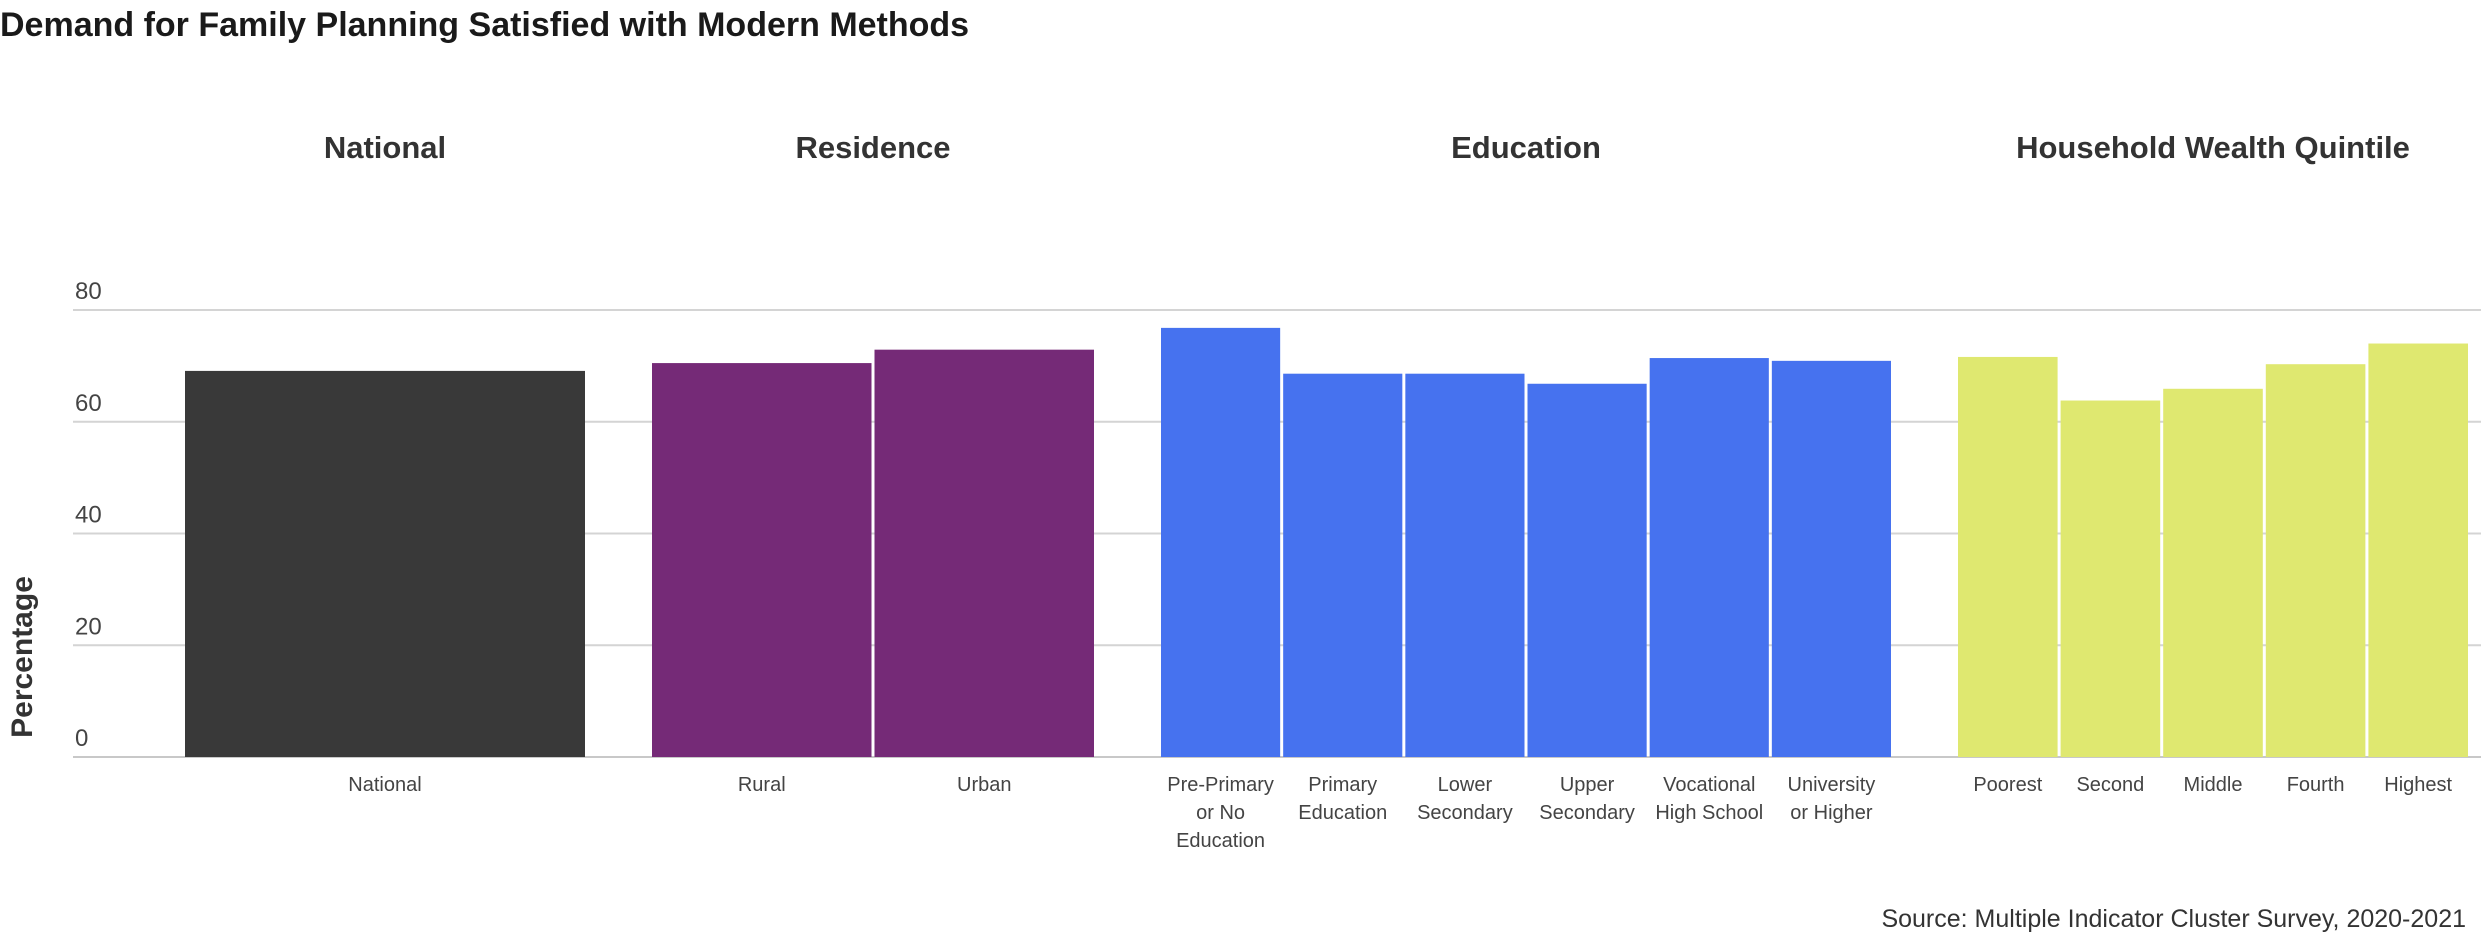 The width and height of the screenshot is (2481, 940). Describe the element at coordinates (22, 657) in the screenshot. I see `y-axis-title: Percentage` at that location.